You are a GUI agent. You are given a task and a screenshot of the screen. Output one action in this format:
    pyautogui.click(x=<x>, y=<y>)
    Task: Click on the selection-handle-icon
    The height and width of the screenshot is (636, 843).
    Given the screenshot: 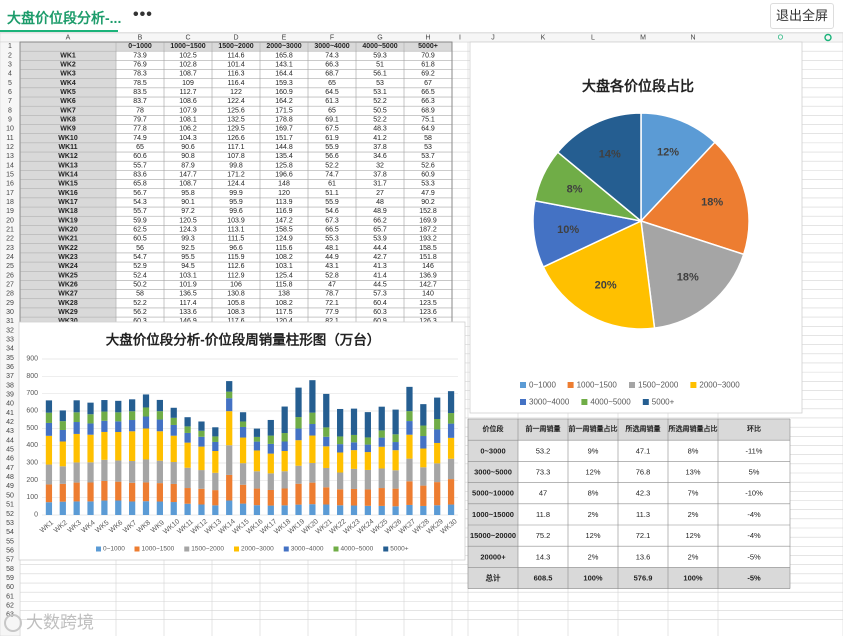 What is the action you would take?
    pyautogui.click(x=828, y=37)
    